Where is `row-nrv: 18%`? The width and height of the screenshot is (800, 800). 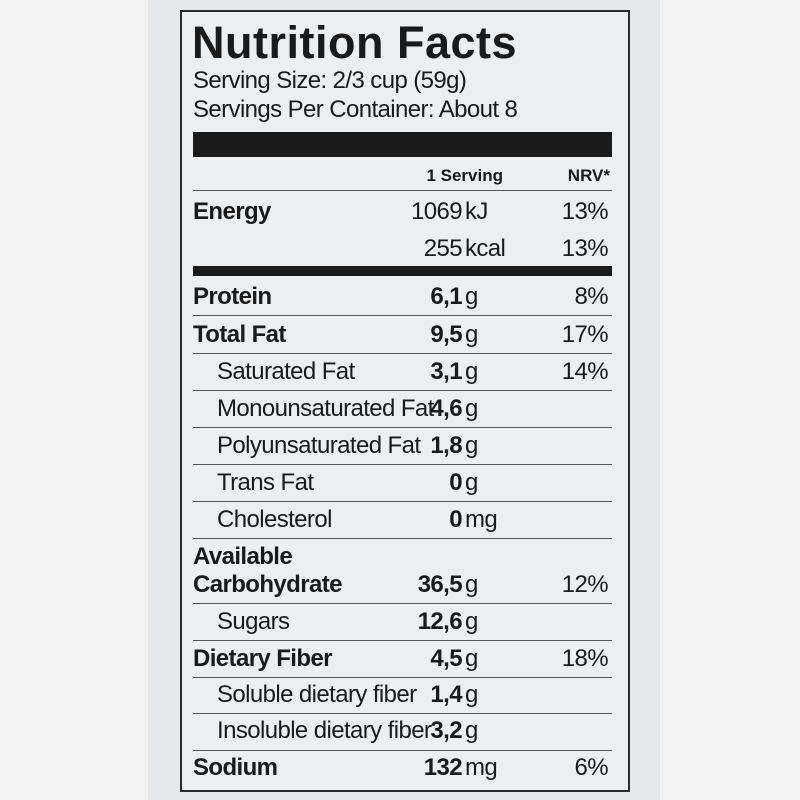
row-nrv: 18% is located at coordinates (585, 658).